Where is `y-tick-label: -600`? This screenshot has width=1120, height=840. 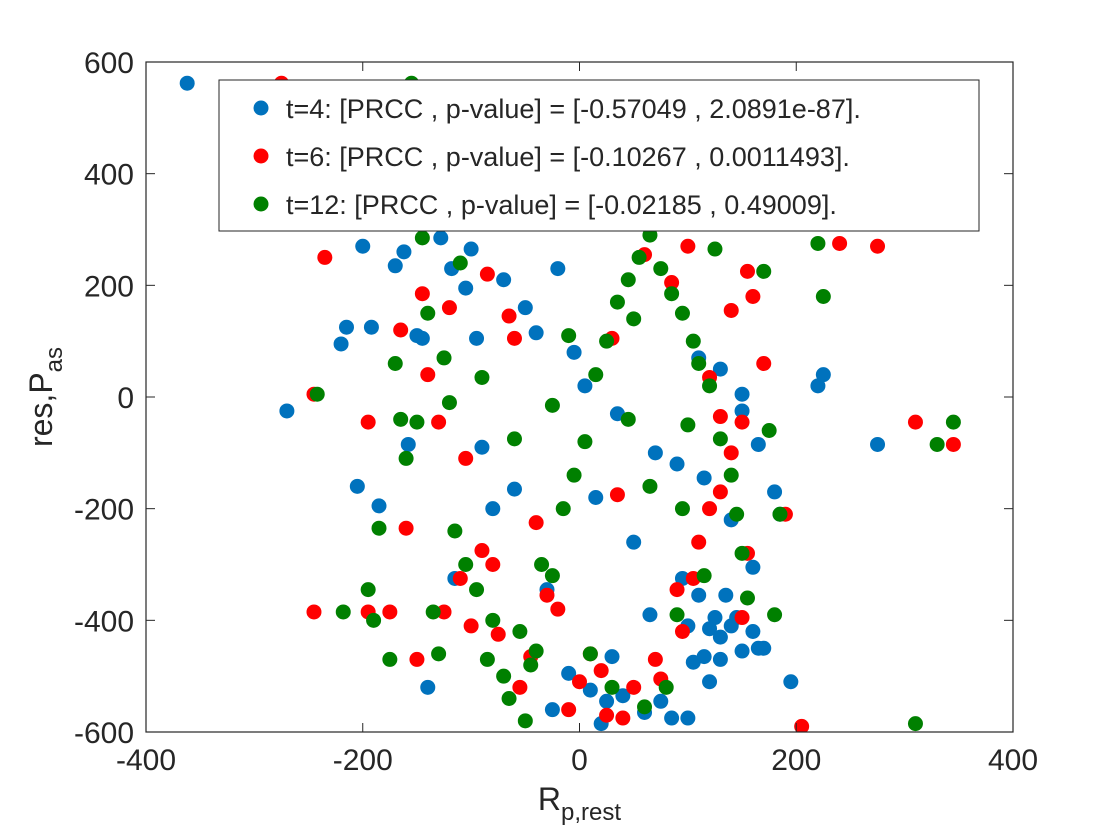
y-tick-label: -600 is located at coordinates (104, 733).